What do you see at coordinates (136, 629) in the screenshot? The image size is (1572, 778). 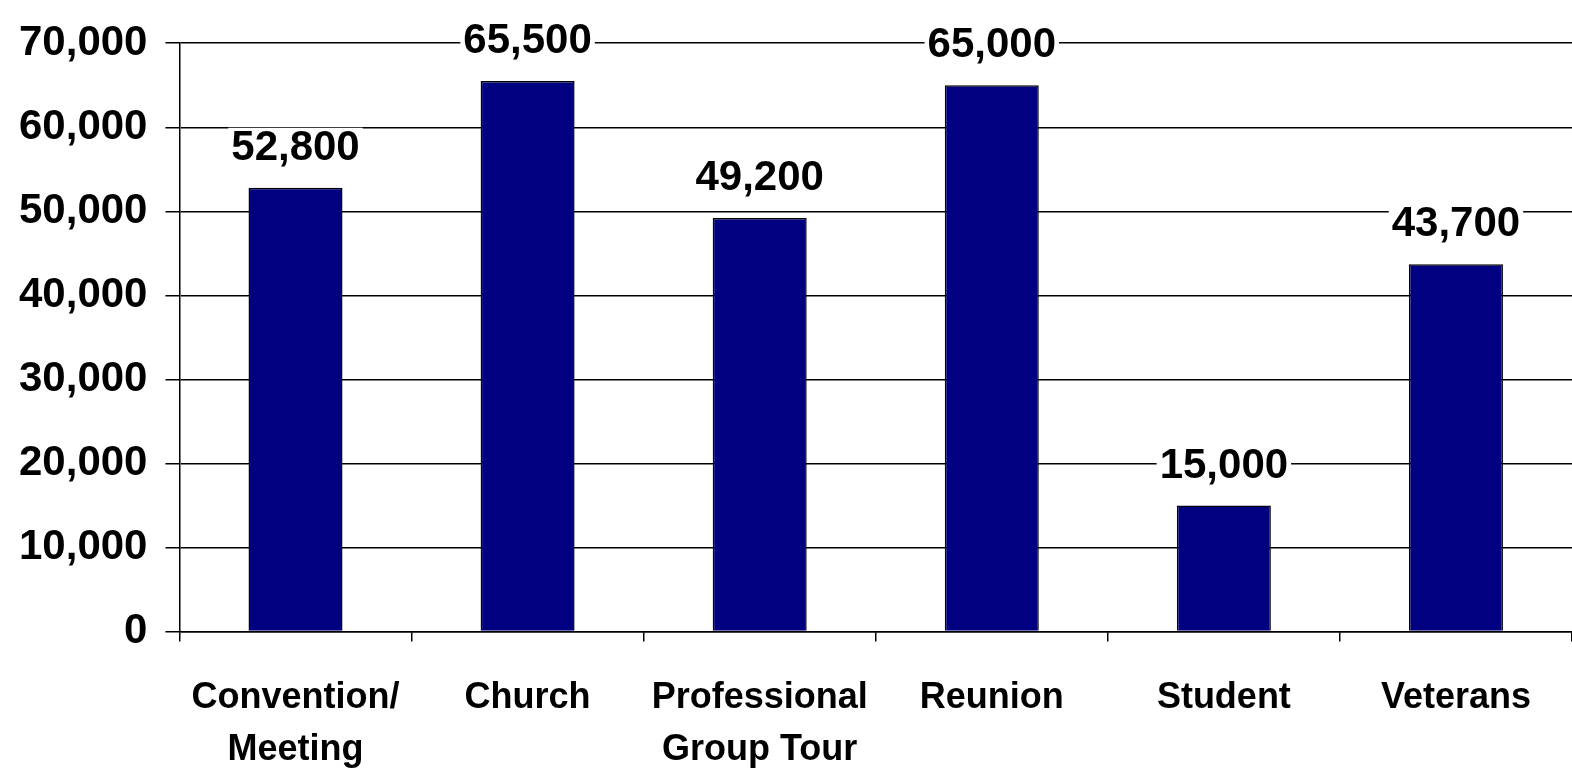 I see `y-tick-label: 0` at bounding box center [136, 629].